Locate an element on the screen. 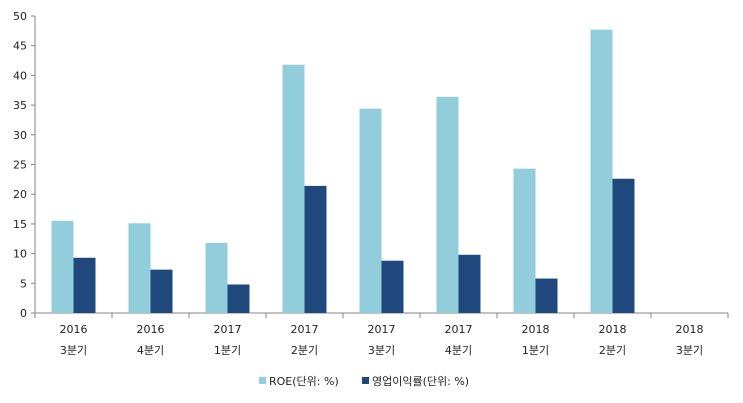 The height and width of the screenshot is (403, 743). y-tick-label: 50 is located at coordinates (20, 16).